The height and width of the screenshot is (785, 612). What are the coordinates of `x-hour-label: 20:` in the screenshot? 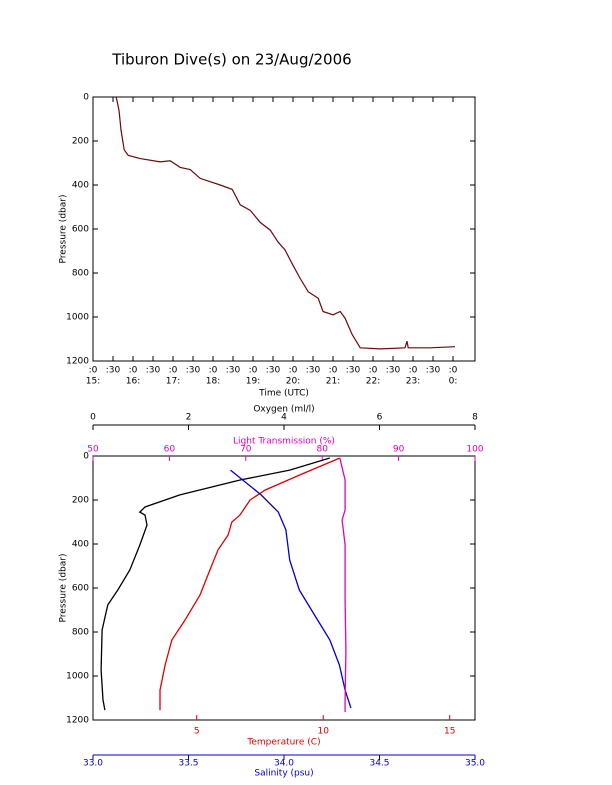 It's located at (293, 382).